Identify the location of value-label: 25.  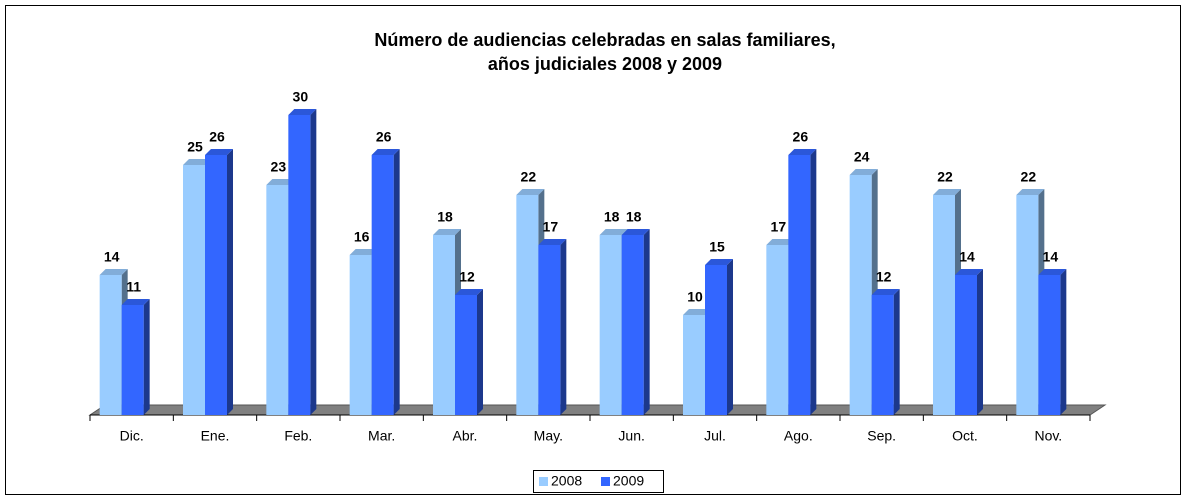
(195, 147).